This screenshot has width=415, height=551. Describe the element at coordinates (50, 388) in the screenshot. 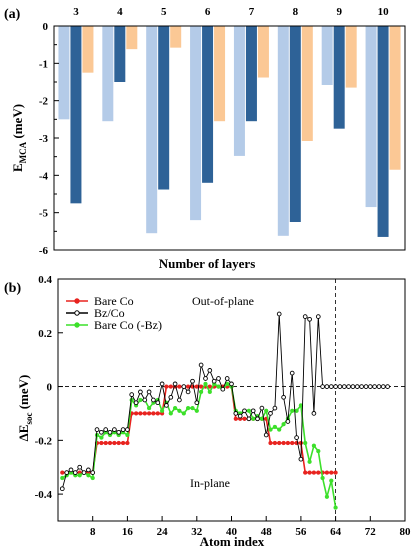

I see `y-tick-label-0: 0` at that location.